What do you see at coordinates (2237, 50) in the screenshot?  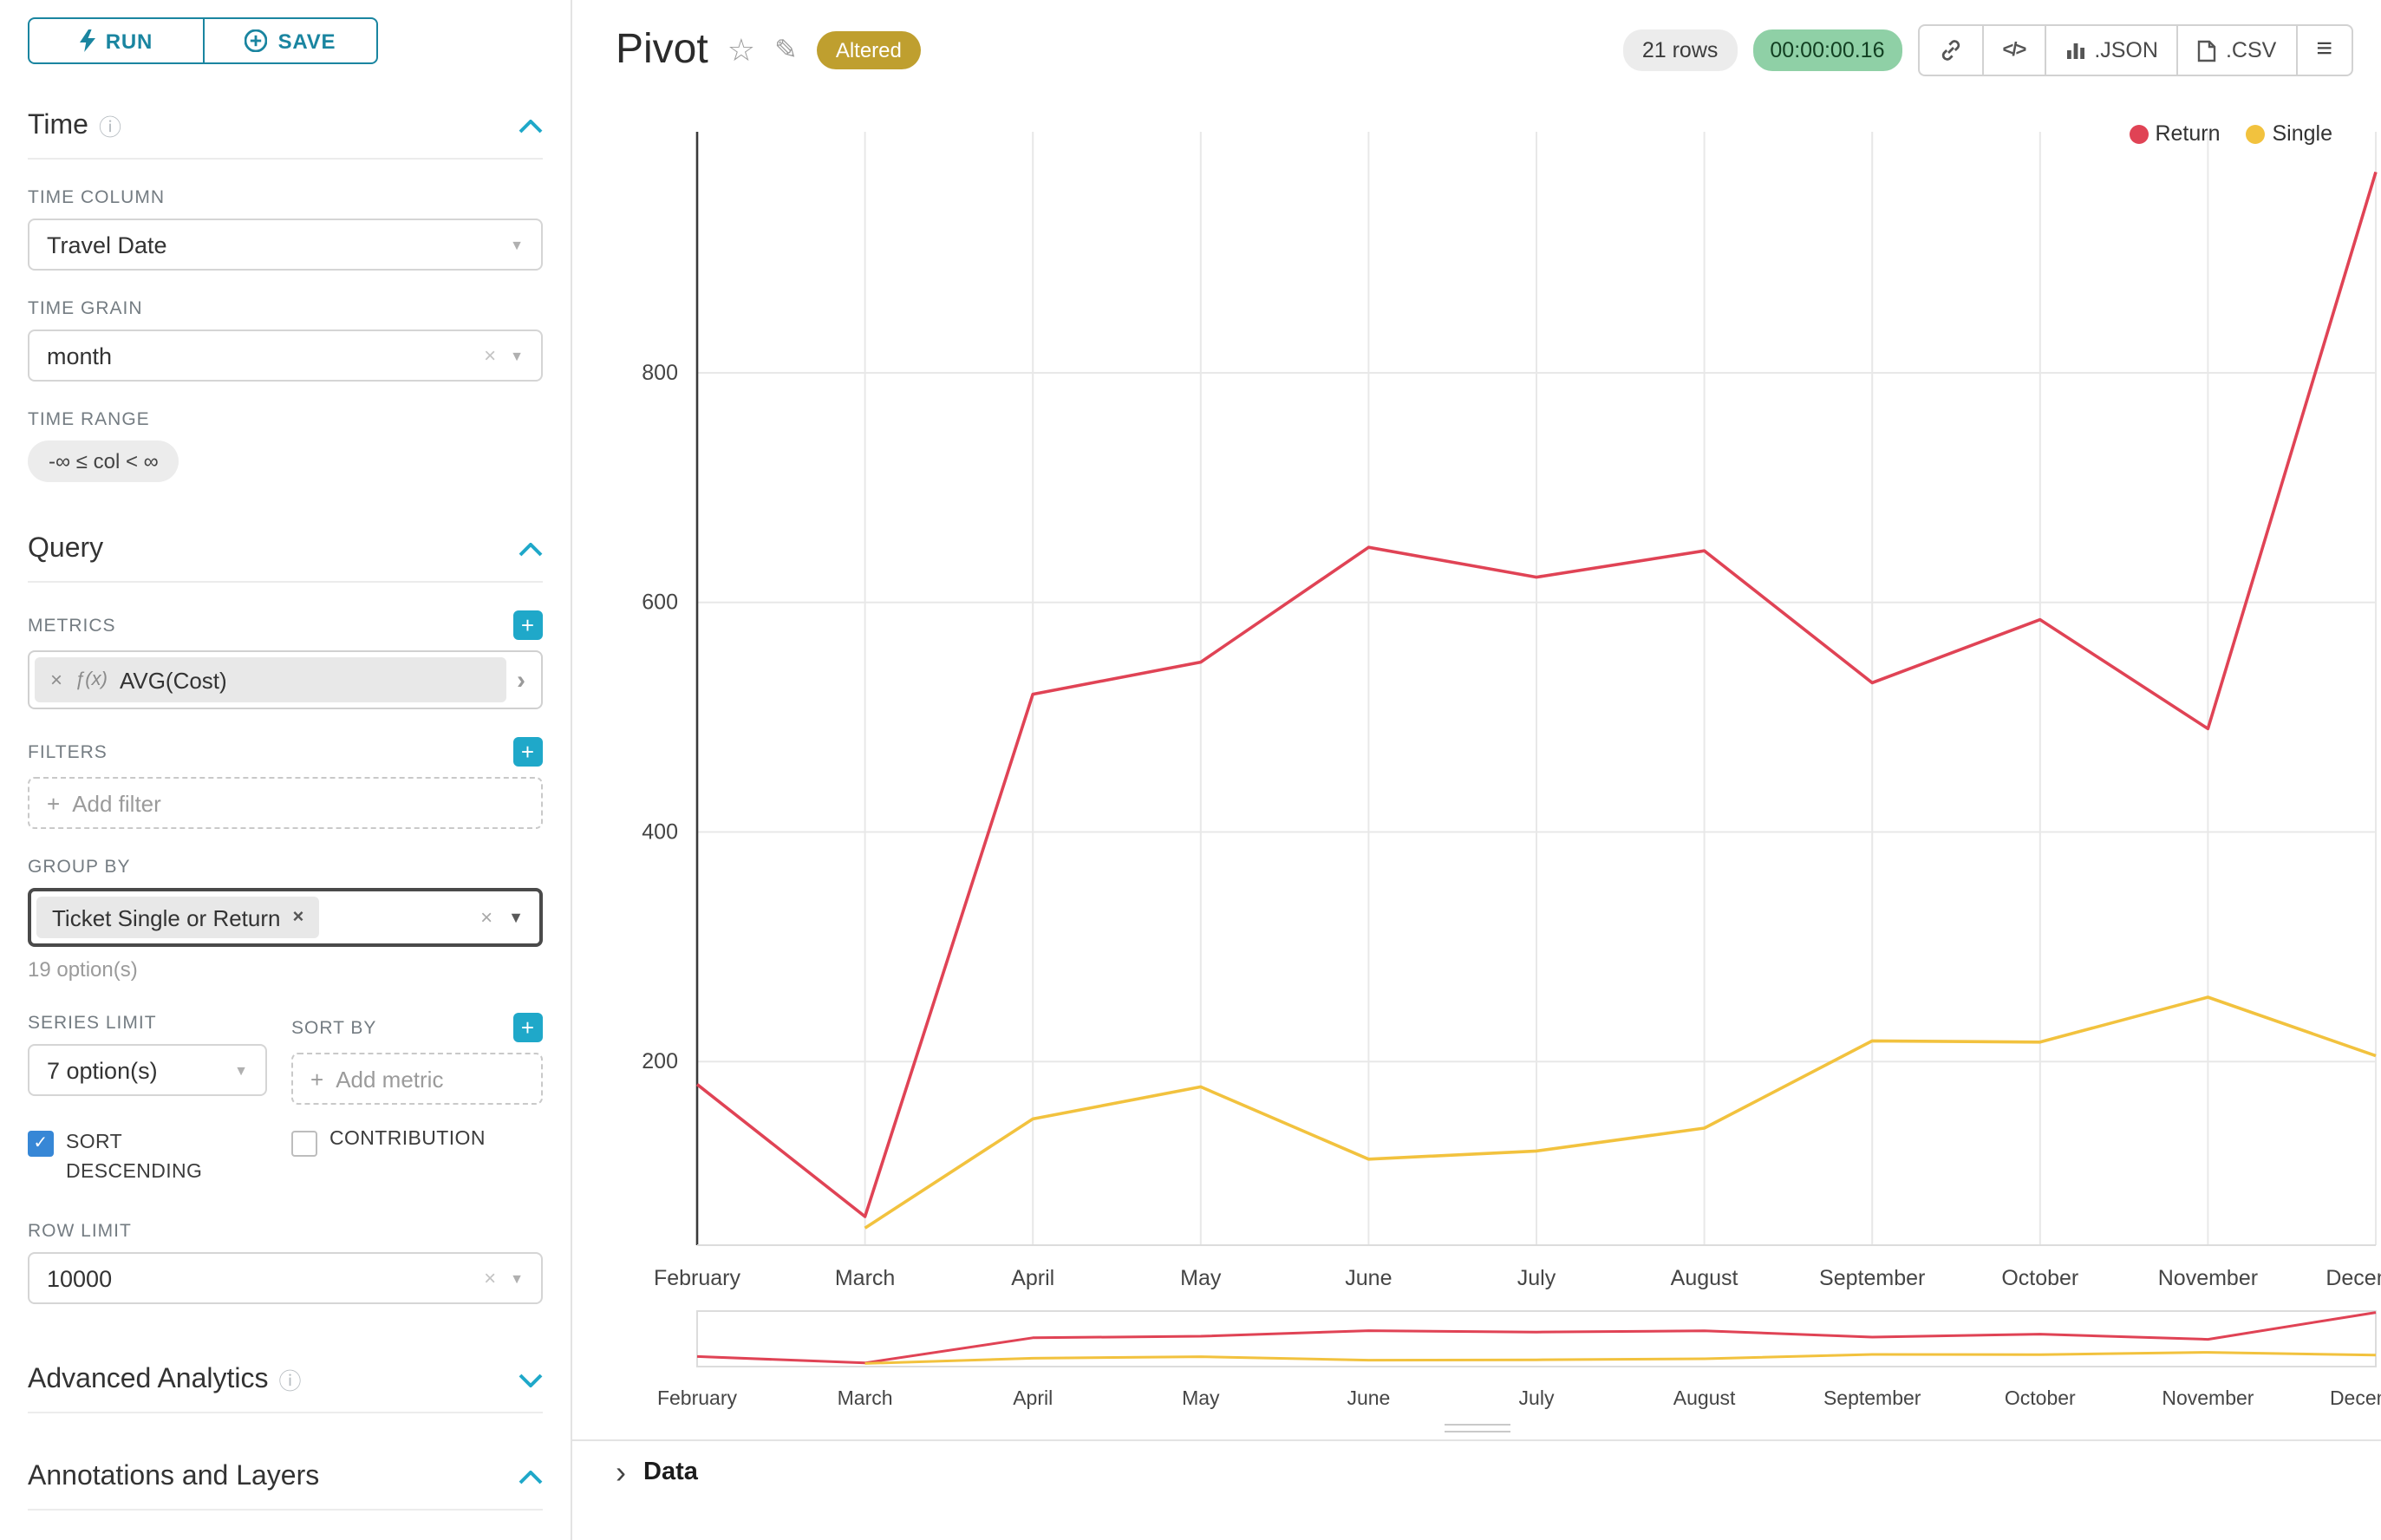 I see `export-csv-button: .CSV` at bounding box center [2237, 50].